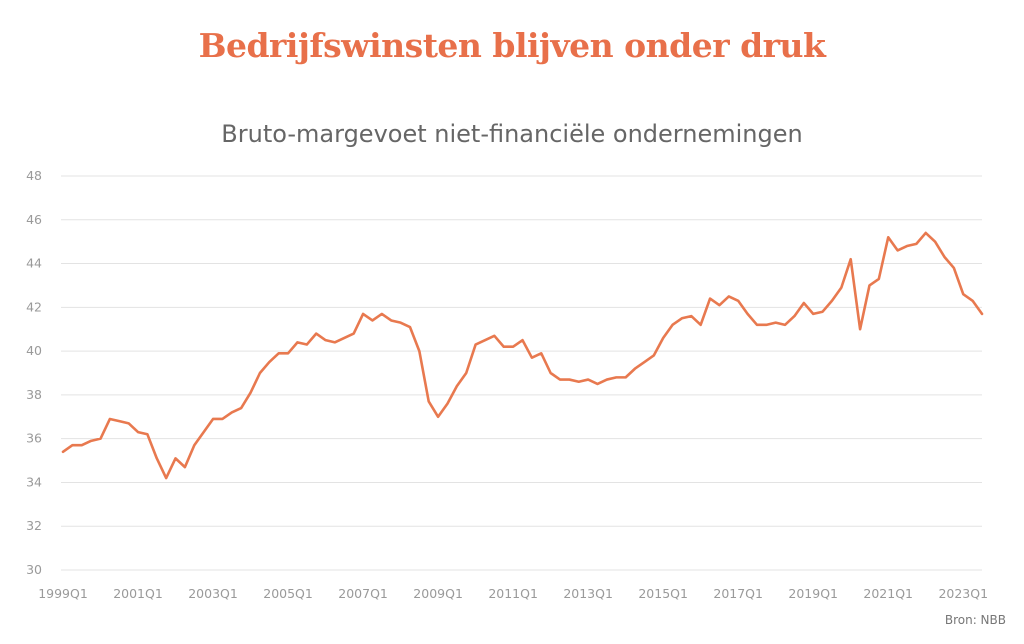 The image size is (1024, 644). I want to click on x-tick-label-1999Q1: 1999Q1, so click(63, 593).